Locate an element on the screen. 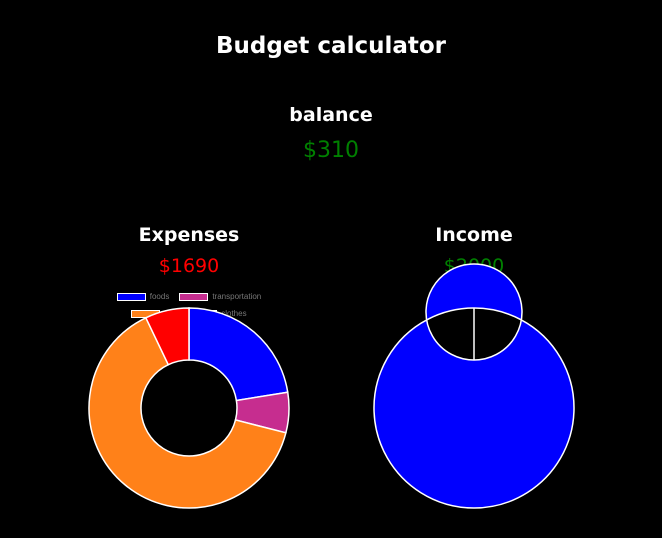  expenses-title: Expenses is located at coordinates (189, 235).